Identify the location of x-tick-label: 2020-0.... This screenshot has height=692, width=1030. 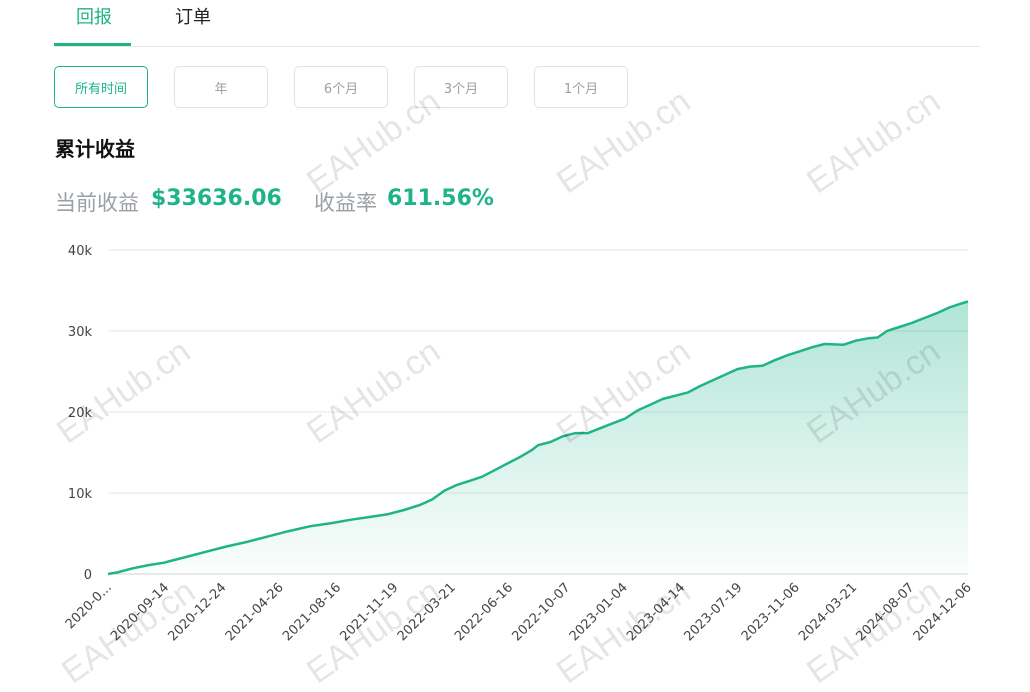
(89, 606).